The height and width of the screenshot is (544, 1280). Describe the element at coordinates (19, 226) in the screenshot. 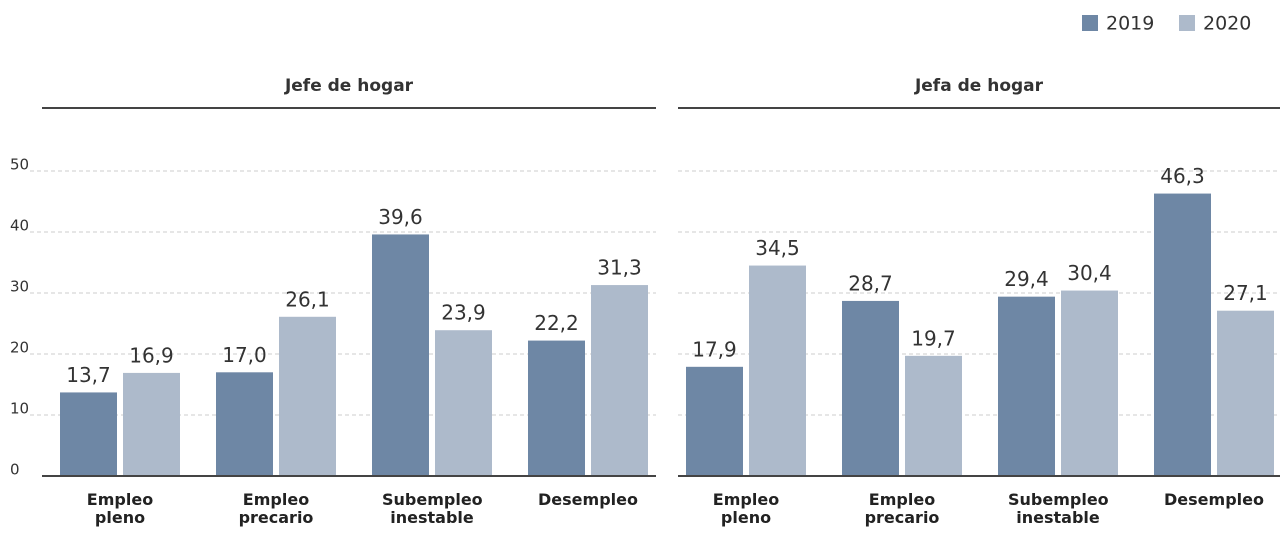

I see `y-tick-label: 40` at that location.